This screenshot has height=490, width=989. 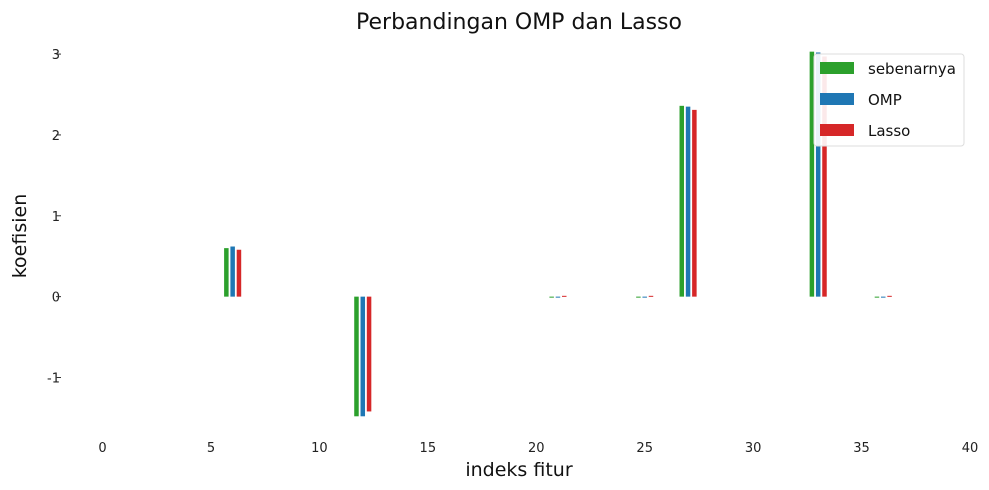 I want to click on y-axis-label: koefisien, so click(x=20, y=236).